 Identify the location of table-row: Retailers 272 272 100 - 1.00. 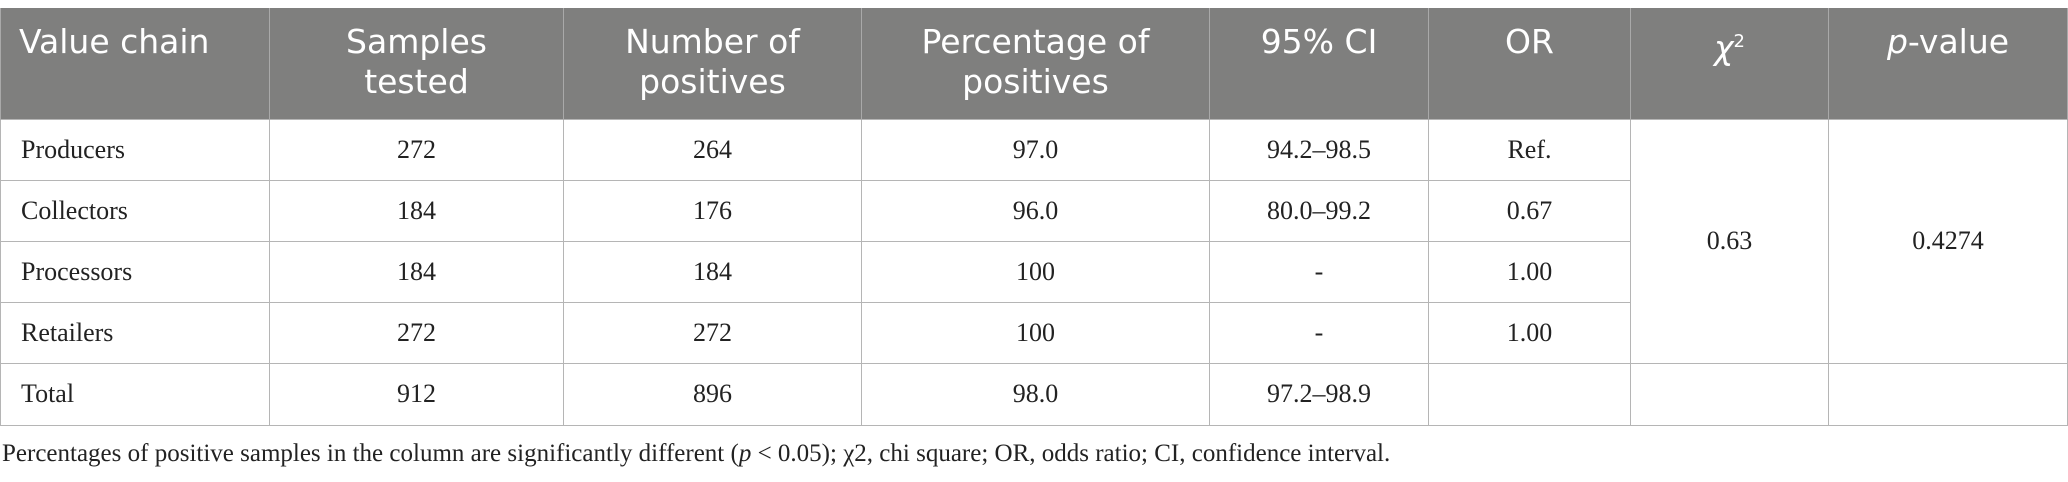
(1034, 332).